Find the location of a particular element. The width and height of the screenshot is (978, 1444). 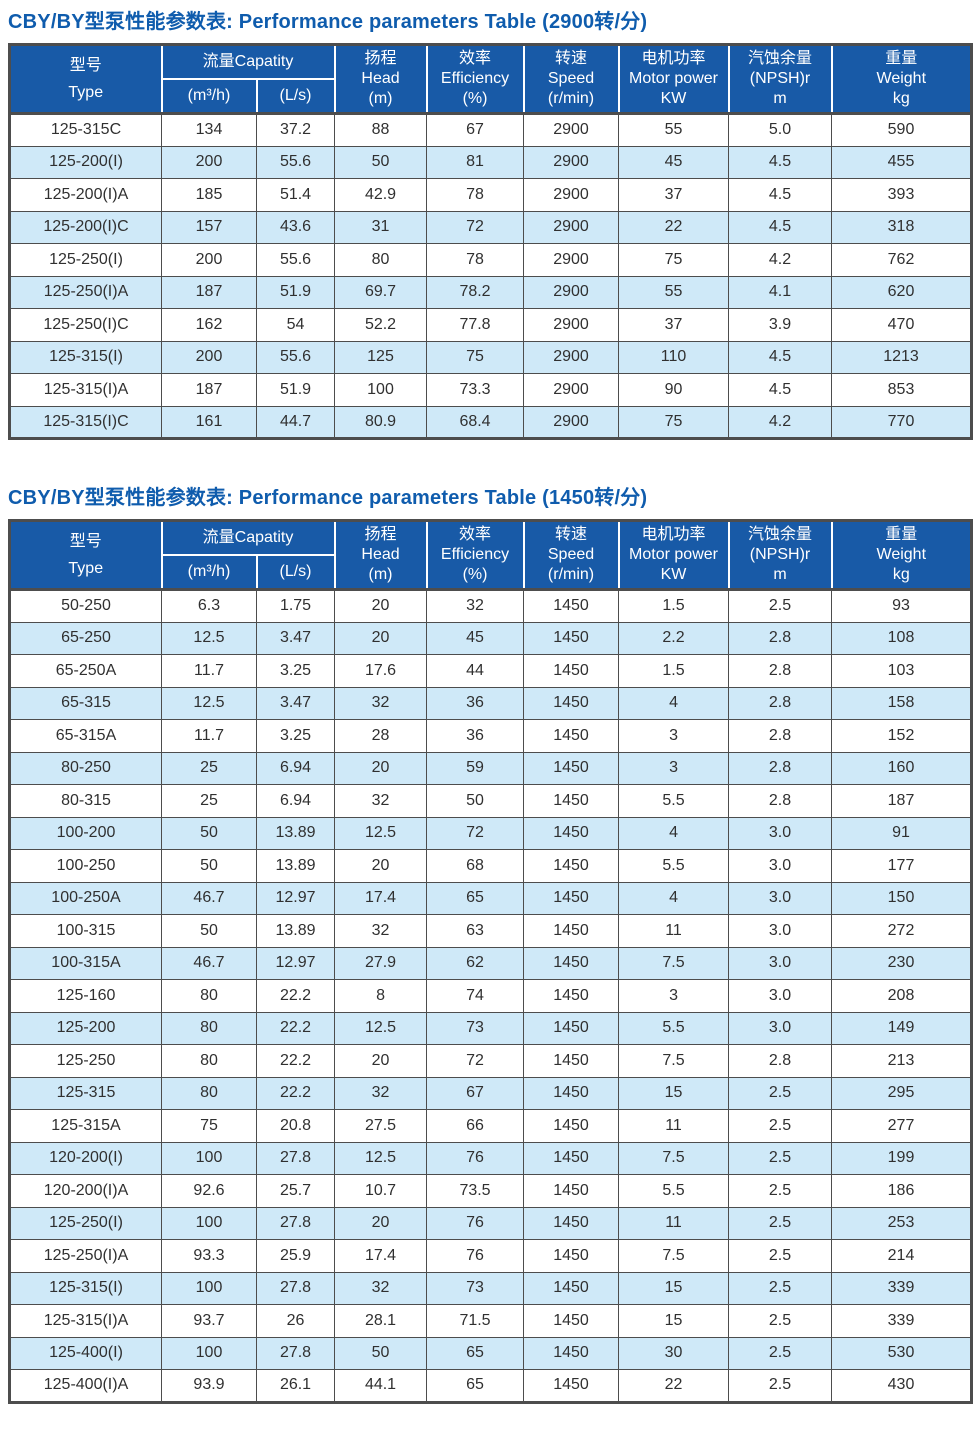

col-header-capacity-ls: (L/s) is located at coordinates (295, 96).